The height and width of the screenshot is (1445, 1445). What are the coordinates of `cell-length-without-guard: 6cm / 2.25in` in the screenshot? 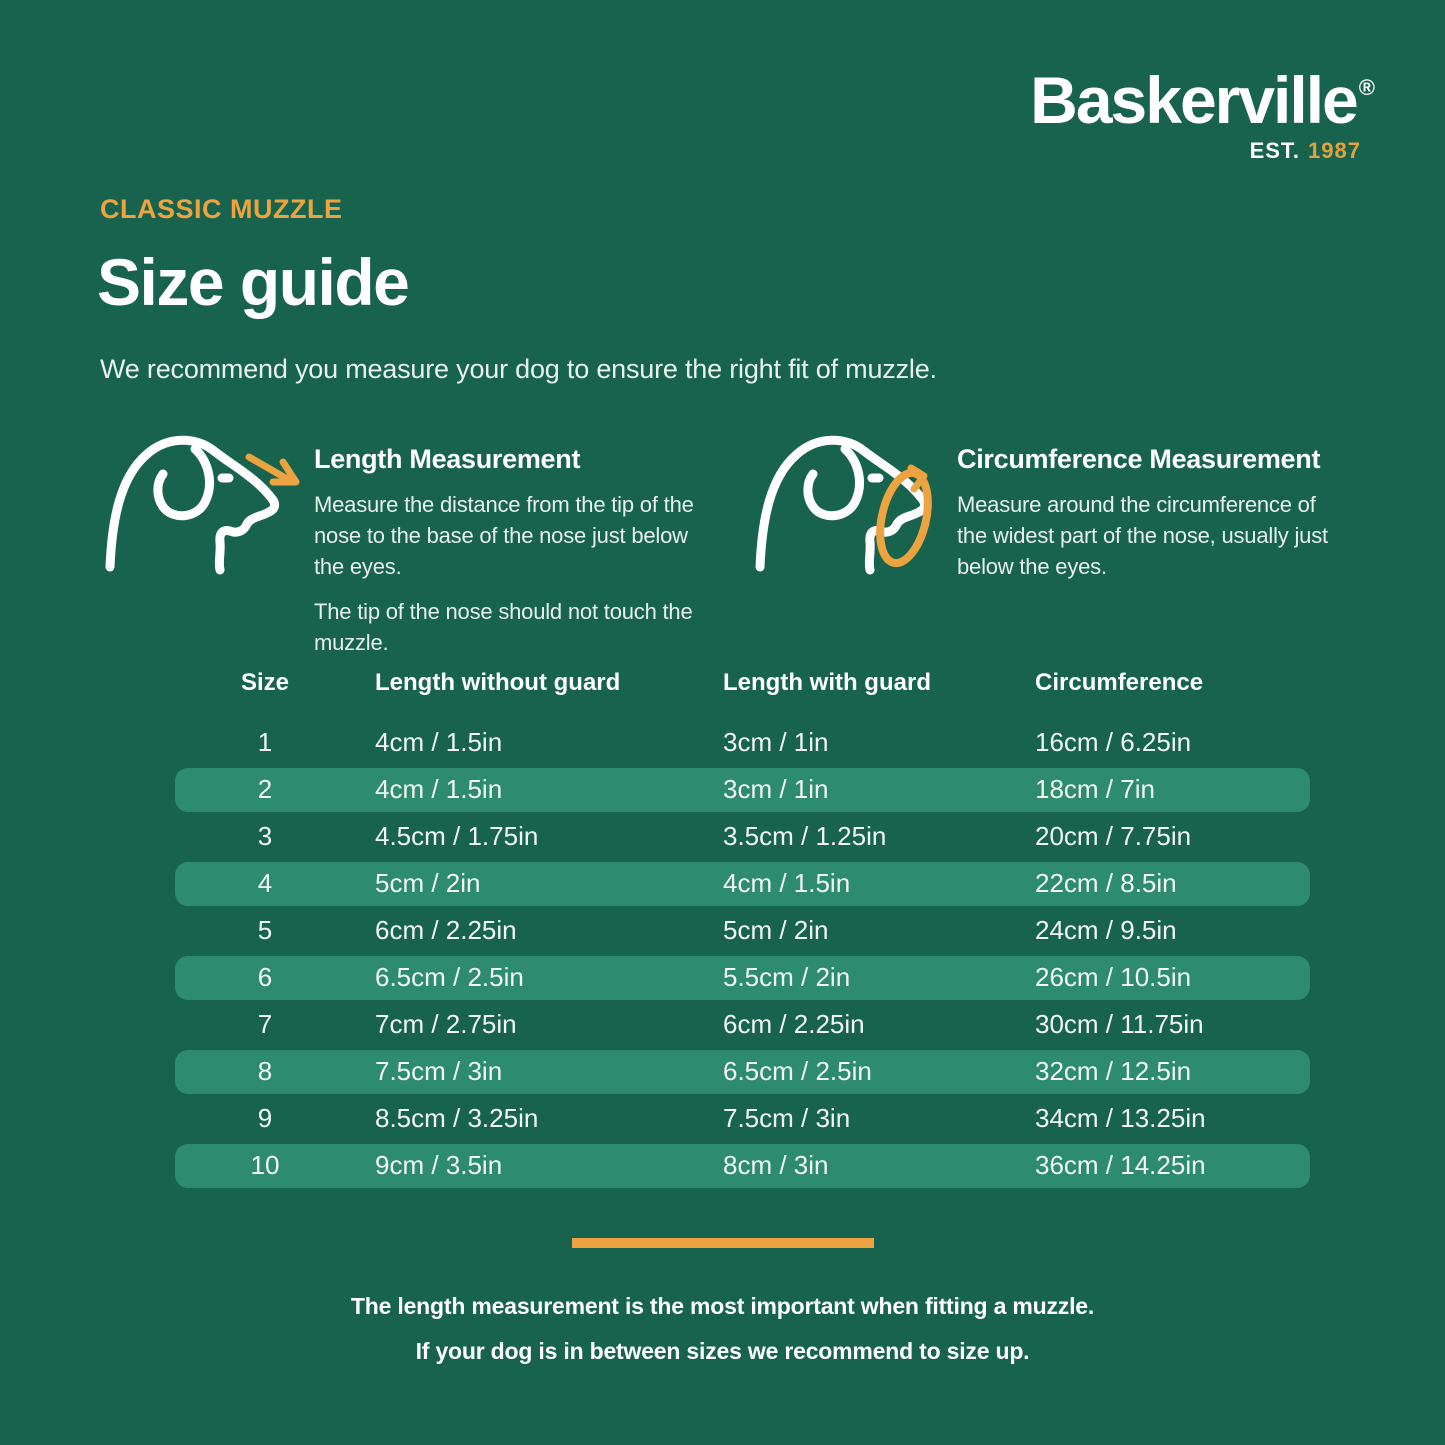 It's located at (446, 930).